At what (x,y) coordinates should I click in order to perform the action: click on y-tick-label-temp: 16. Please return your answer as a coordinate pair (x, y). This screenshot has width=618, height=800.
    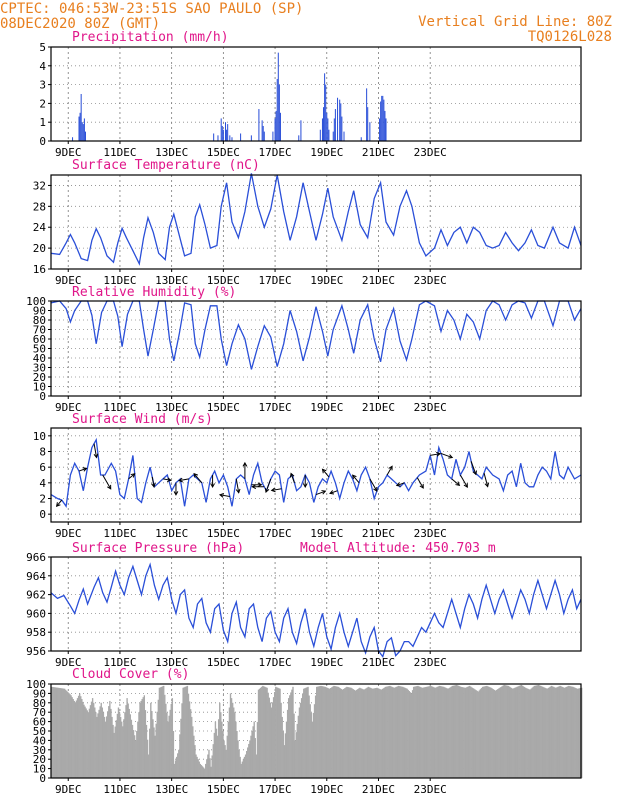
    Looking at the image, I should click on (39, 269).